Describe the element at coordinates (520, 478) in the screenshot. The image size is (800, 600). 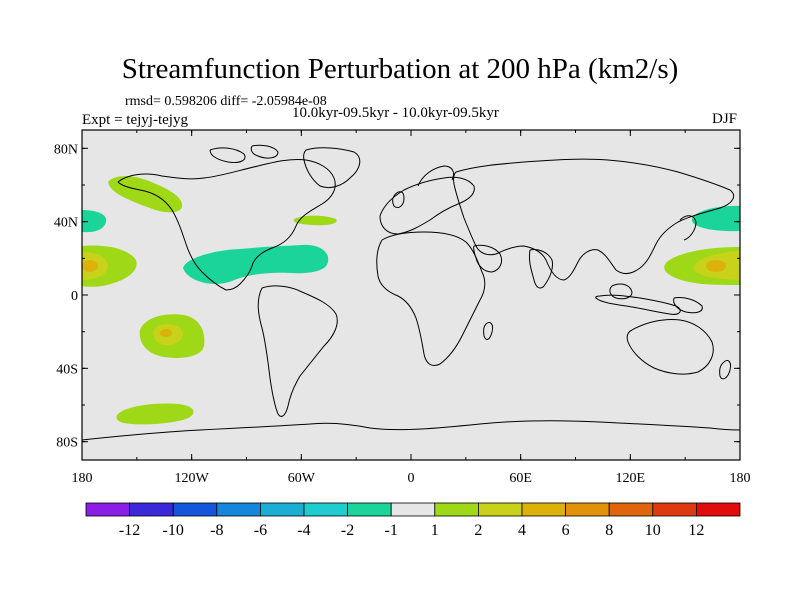
I see `lon-label: 60E` at that location.